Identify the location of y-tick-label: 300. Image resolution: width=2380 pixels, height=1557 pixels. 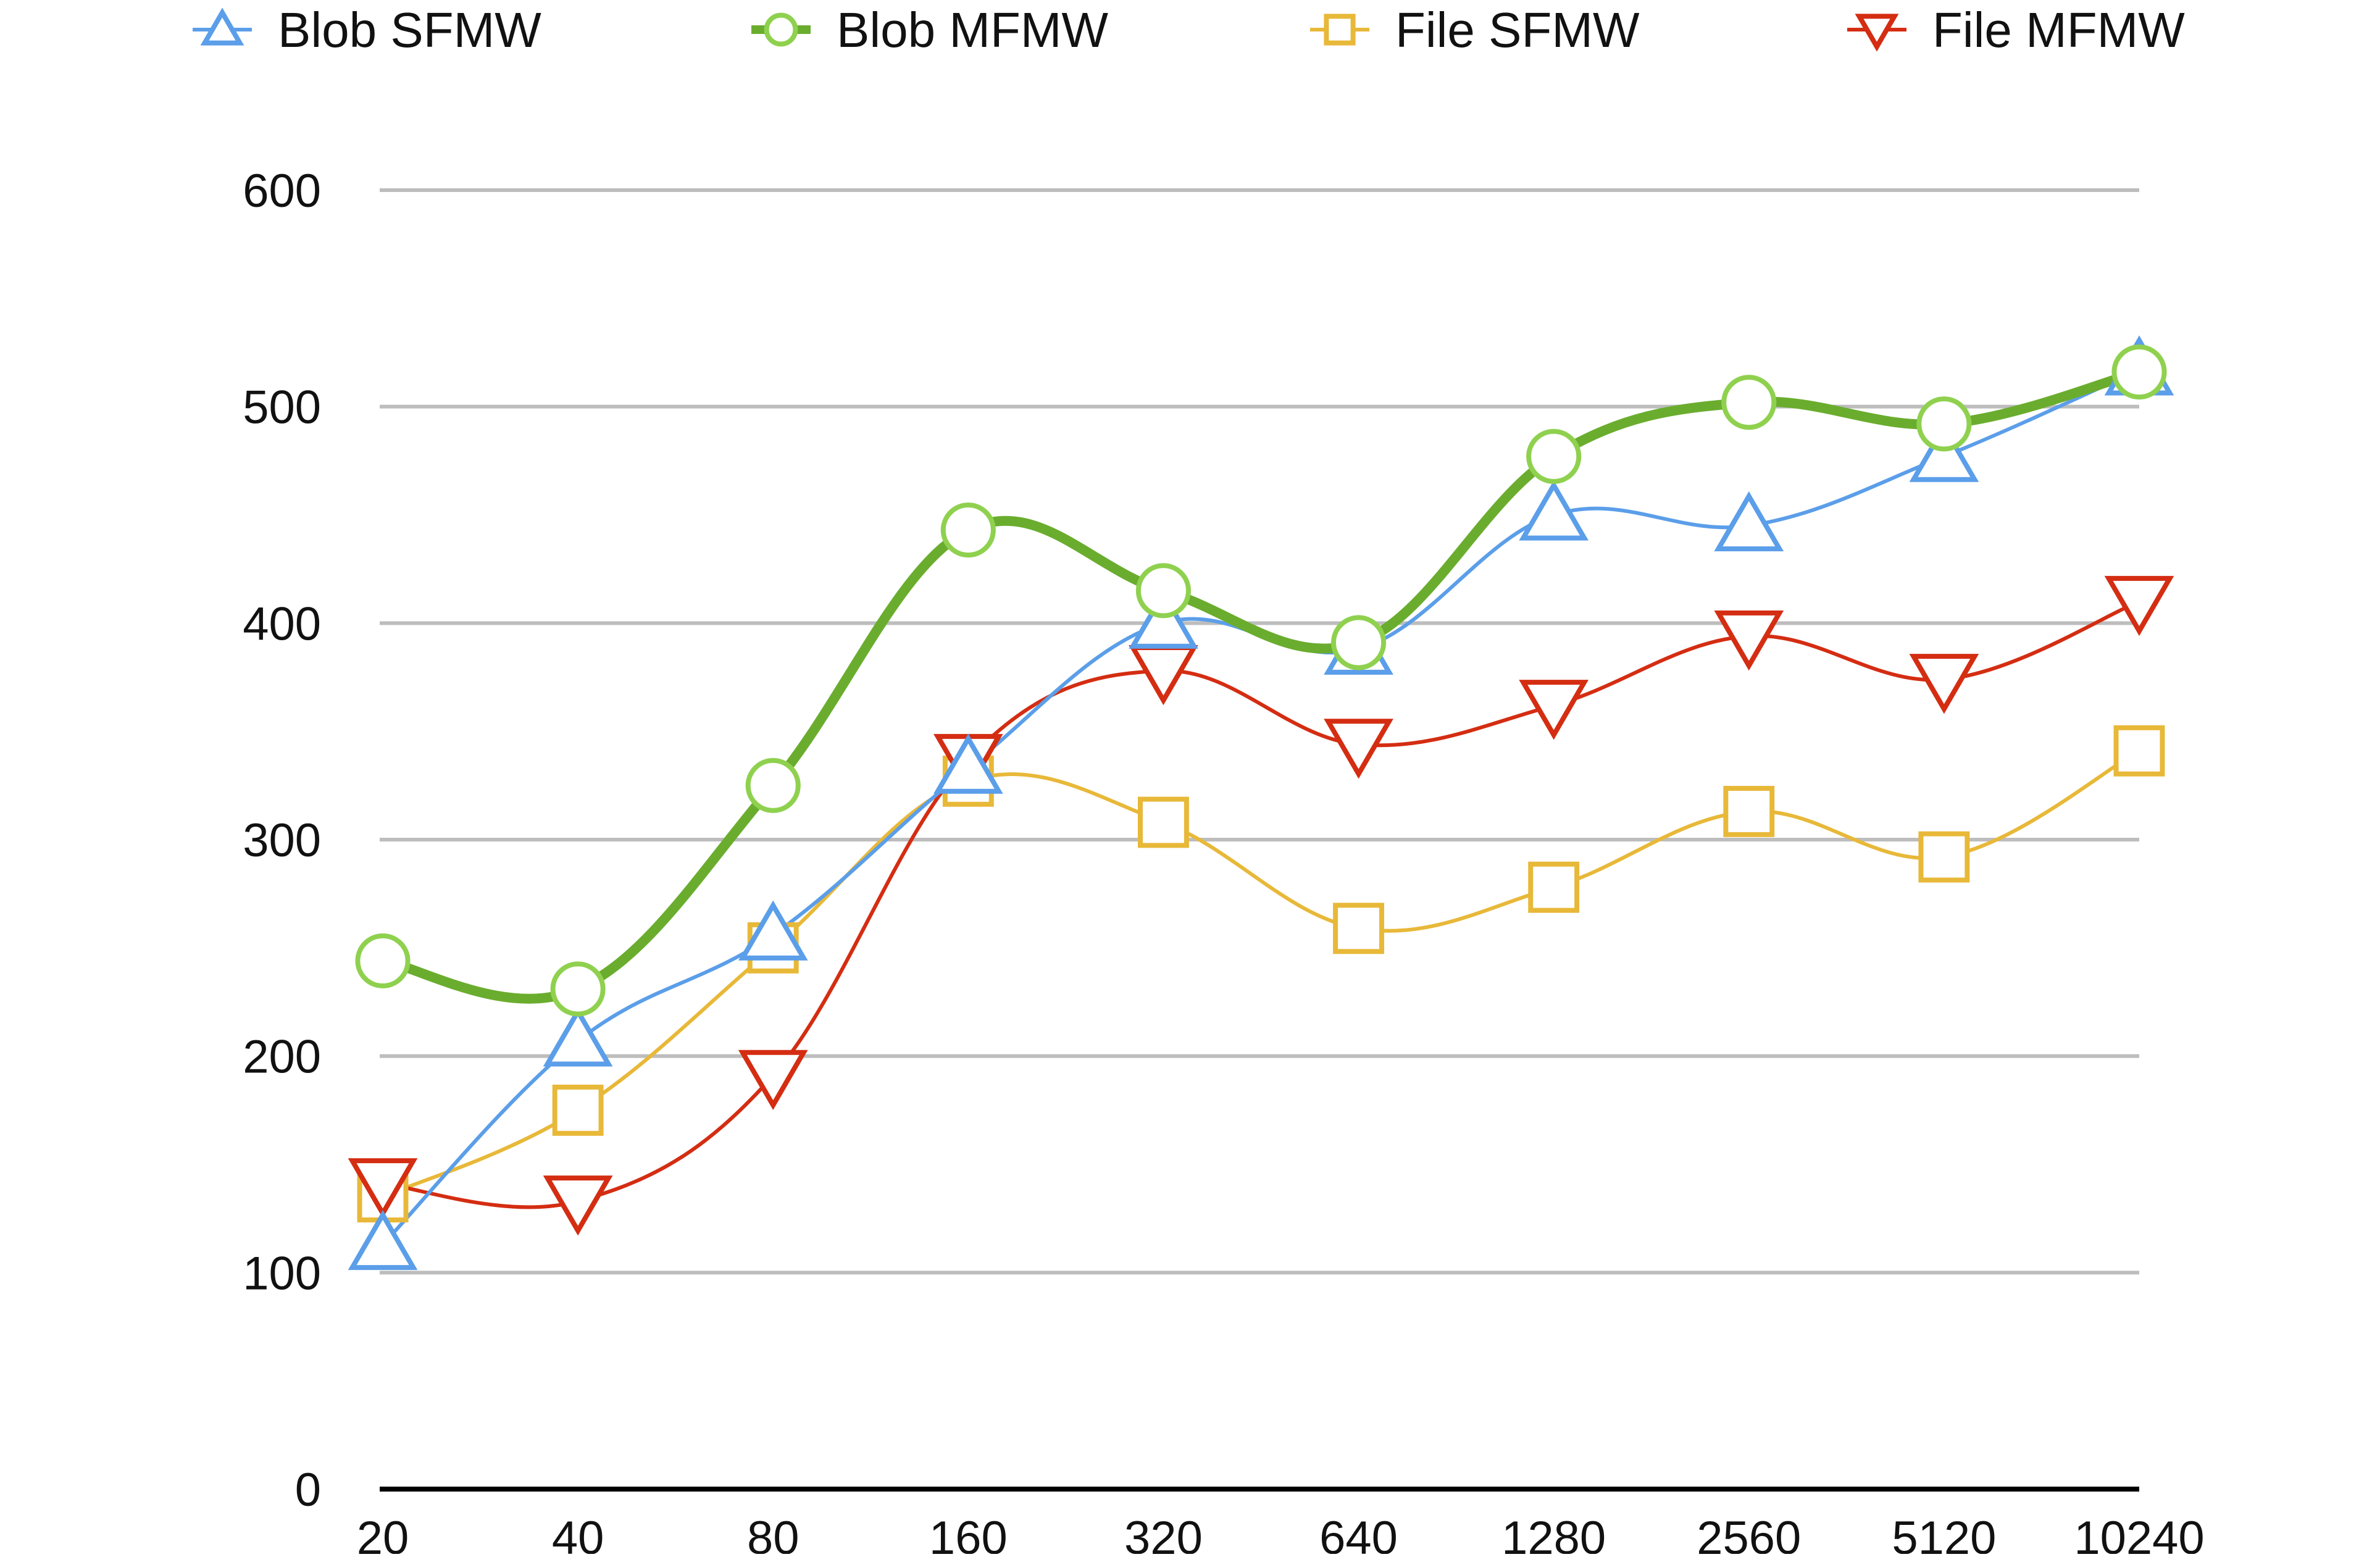
(282, 840).